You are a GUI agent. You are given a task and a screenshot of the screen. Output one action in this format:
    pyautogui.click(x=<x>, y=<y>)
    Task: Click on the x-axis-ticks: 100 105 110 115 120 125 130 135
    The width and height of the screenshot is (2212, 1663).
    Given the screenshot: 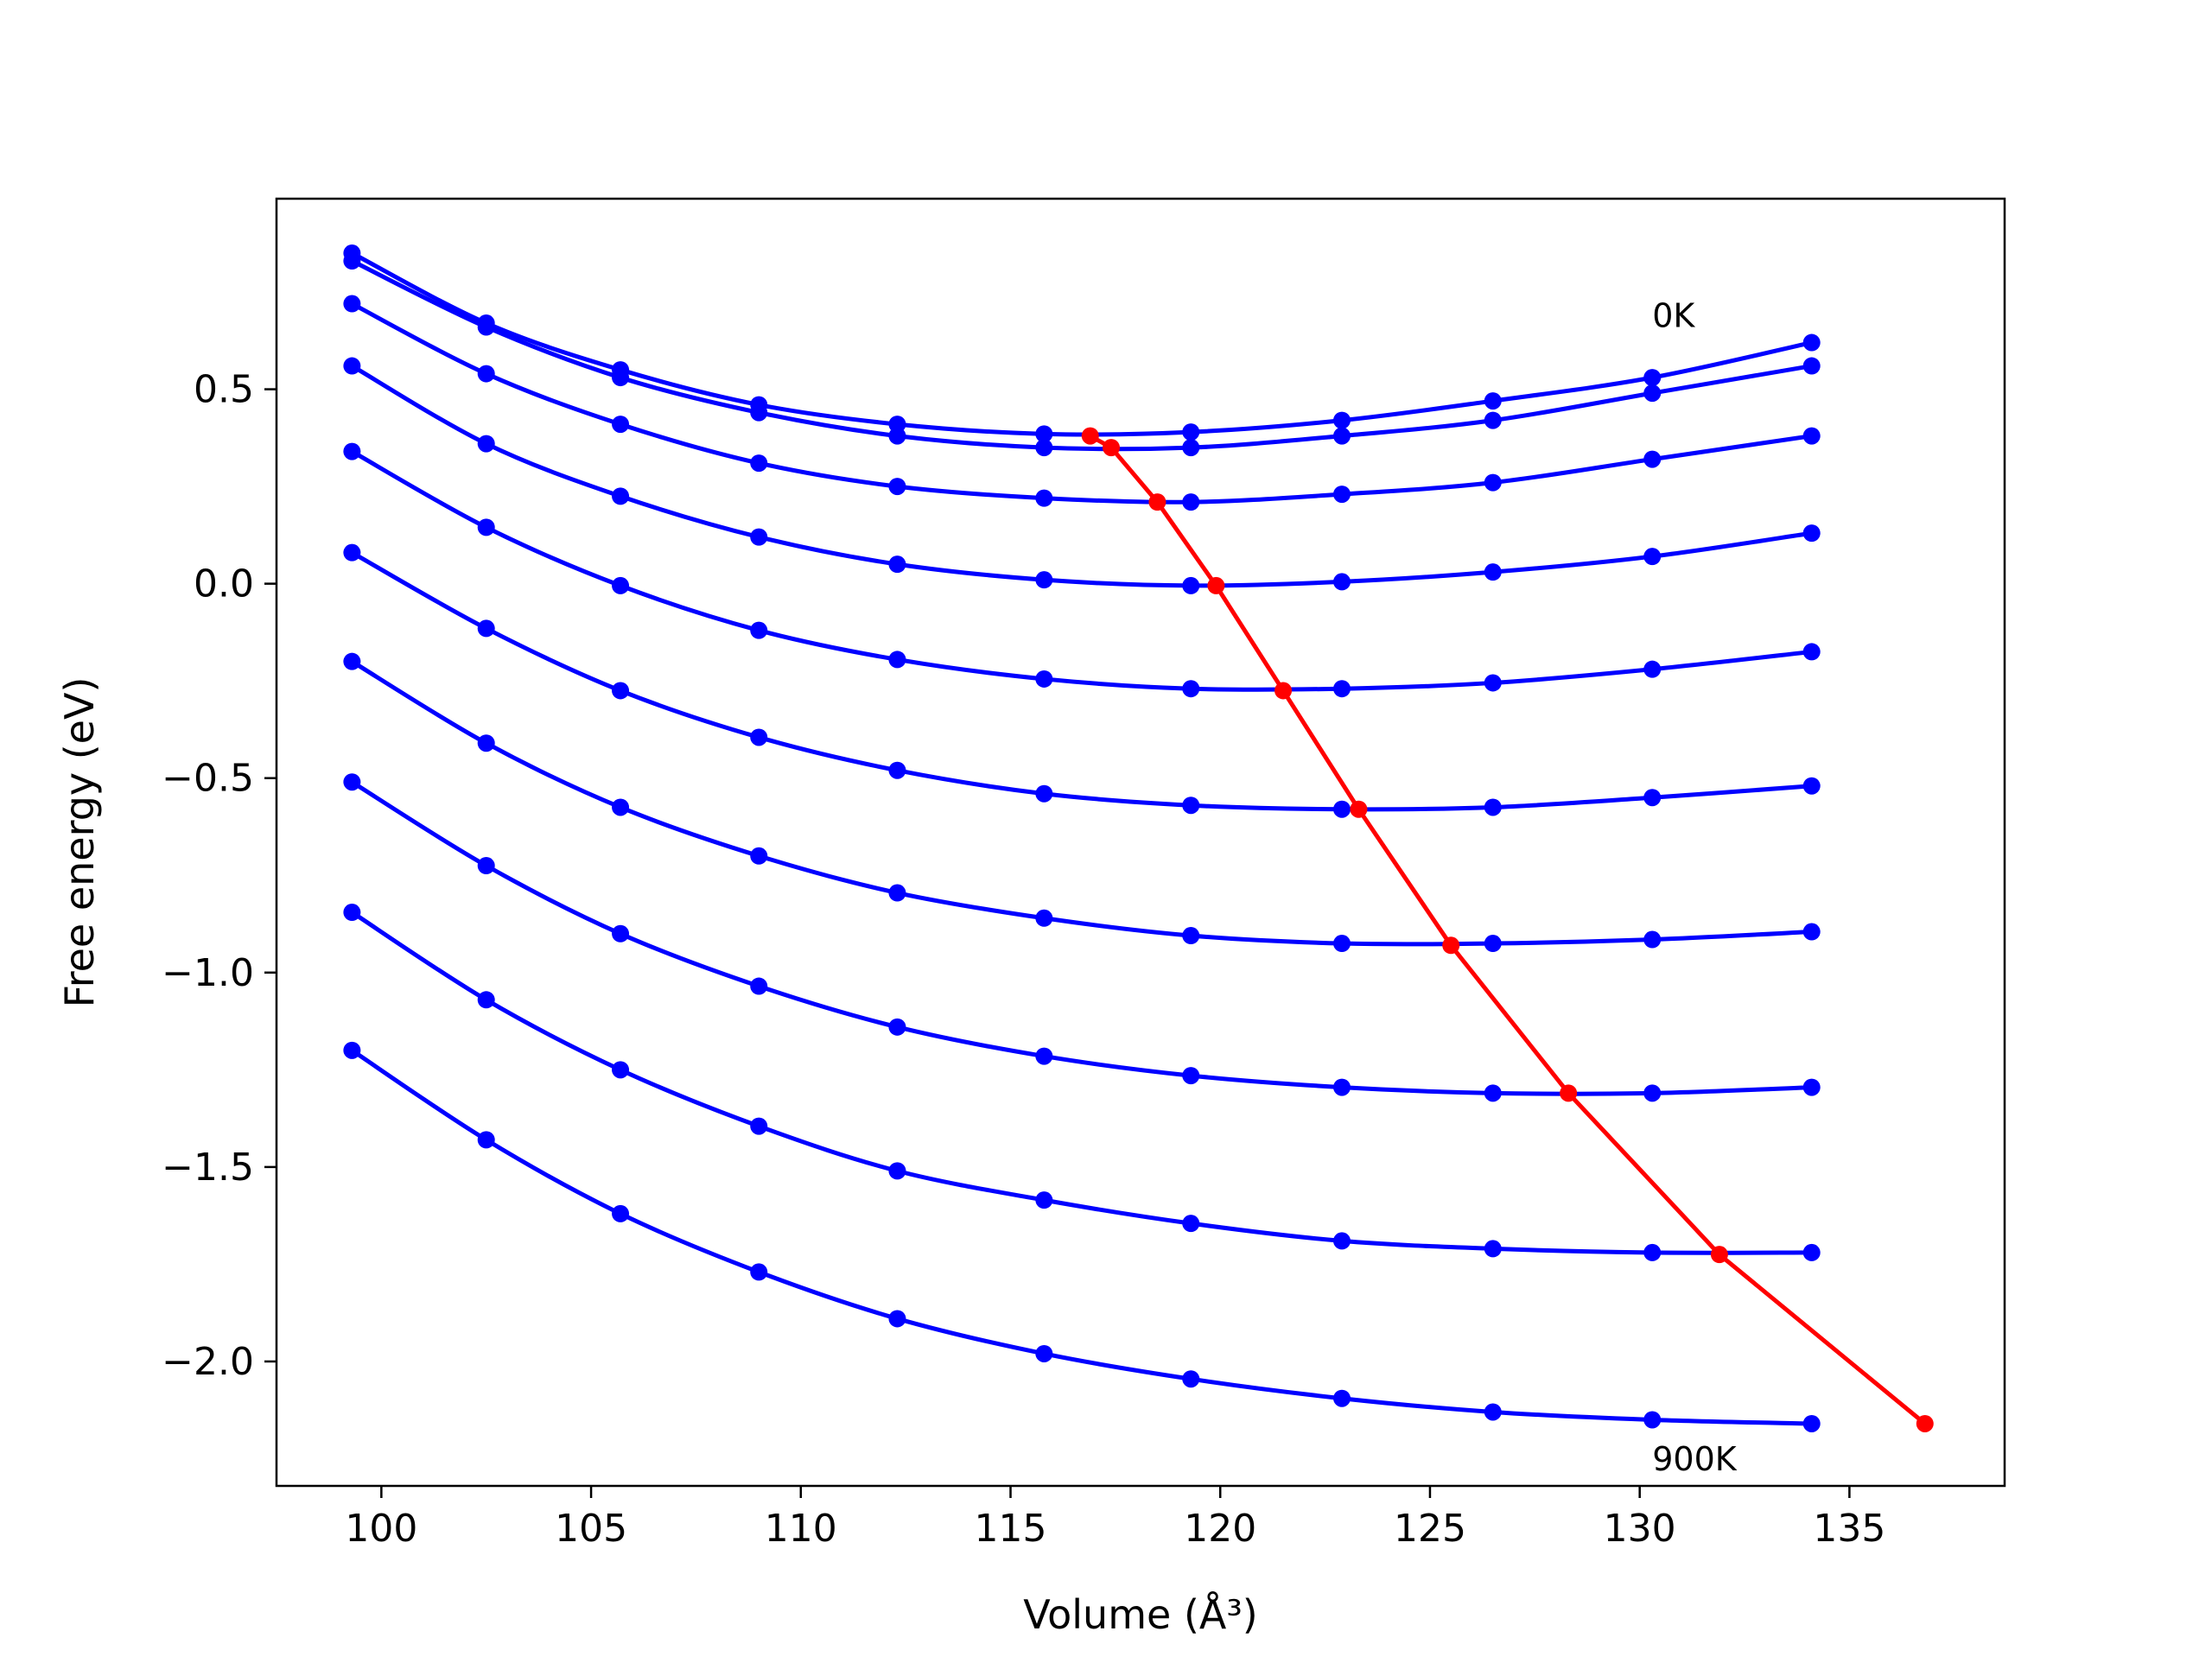 What is the action you would take?
    pyautogui.click(x=1115, y=1519)
    